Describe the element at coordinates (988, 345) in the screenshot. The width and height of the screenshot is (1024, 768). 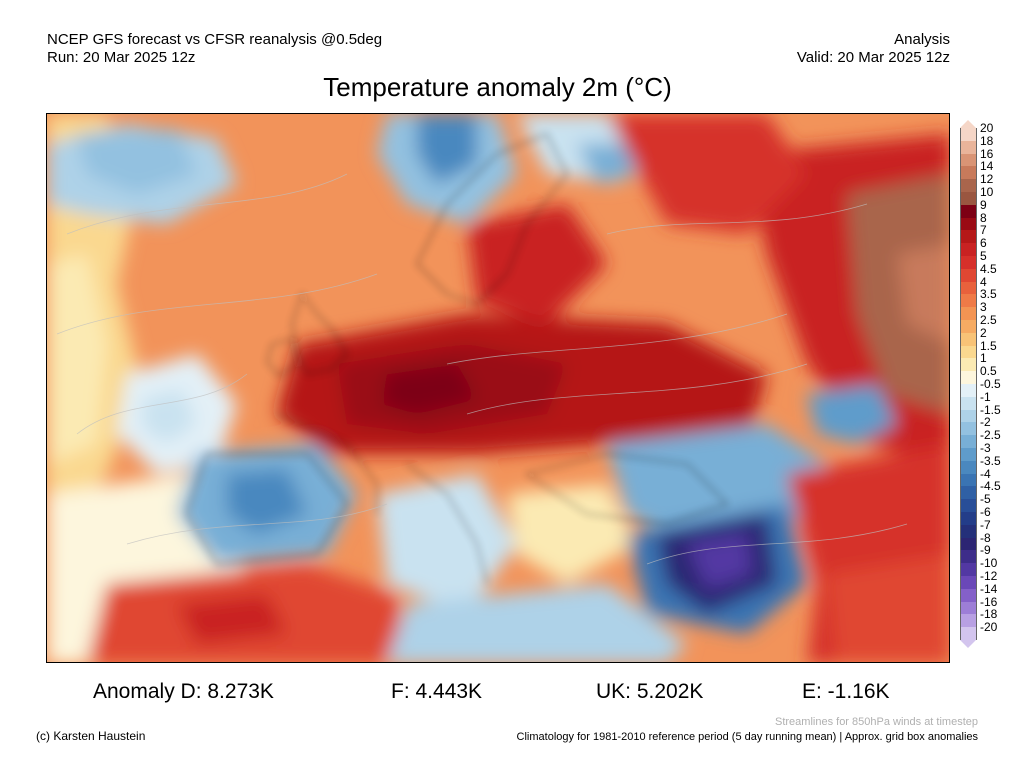
I see `legend-label: 1.5` at that location.